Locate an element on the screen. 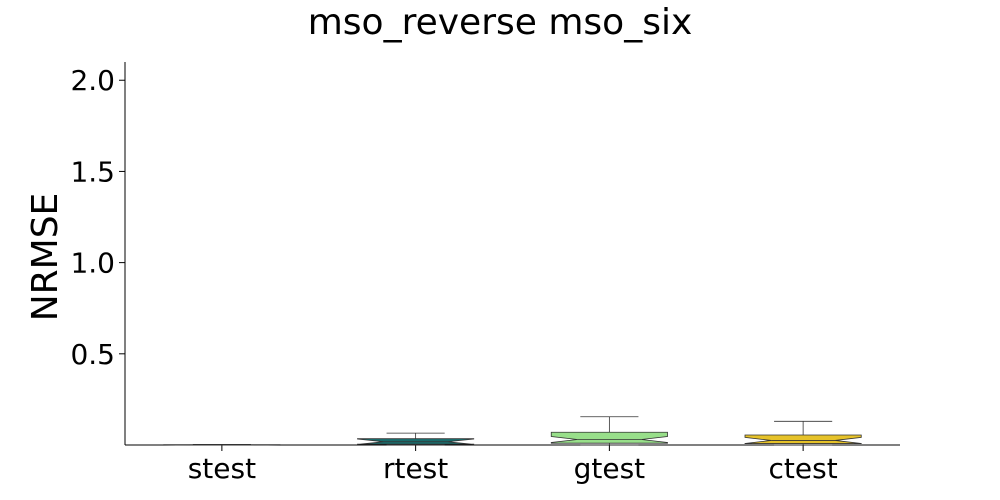 The image size is (1000, 500). y-tick-label: 0.5 is located at coordinates (92, 354).